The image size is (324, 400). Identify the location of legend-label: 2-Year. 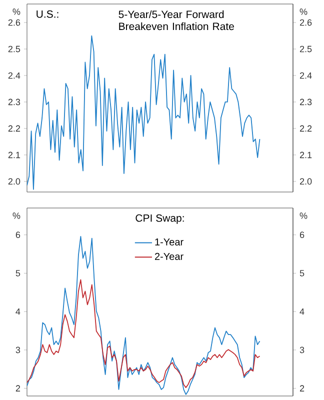
(169, 256).